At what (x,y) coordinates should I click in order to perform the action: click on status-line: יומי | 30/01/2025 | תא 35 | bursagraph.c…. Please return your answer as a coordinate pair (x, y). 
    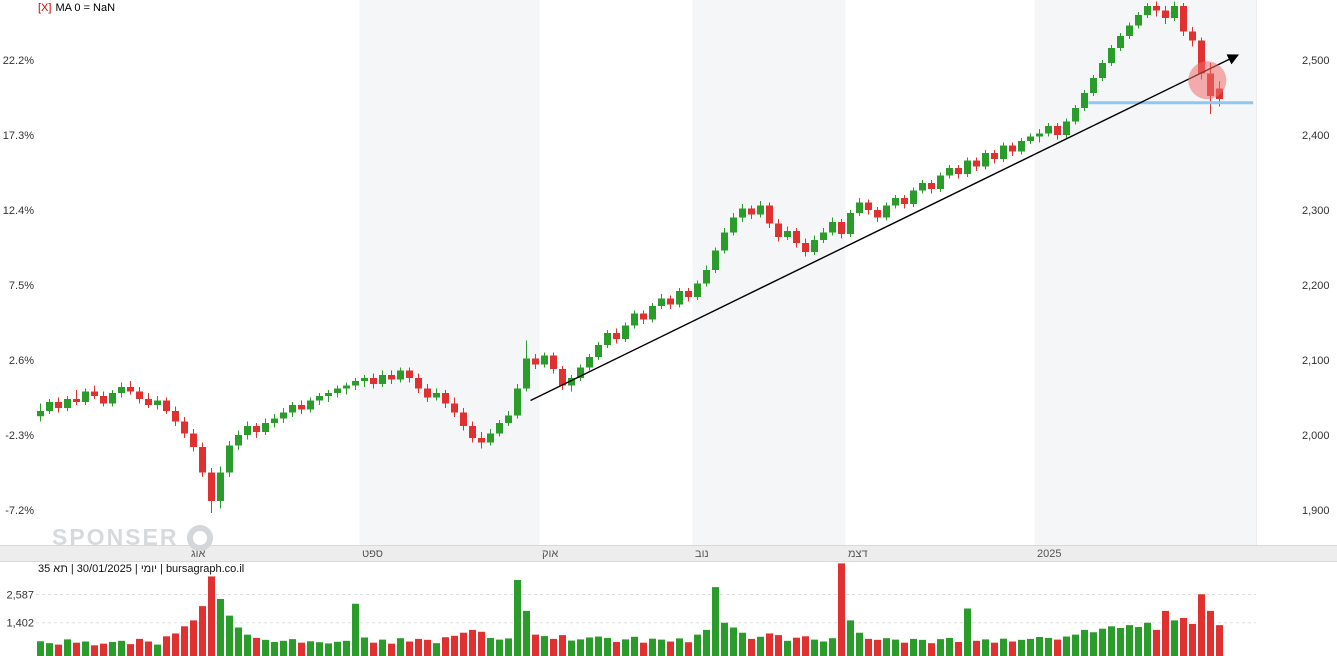
    Looking at the image, I should click on (141, 569).